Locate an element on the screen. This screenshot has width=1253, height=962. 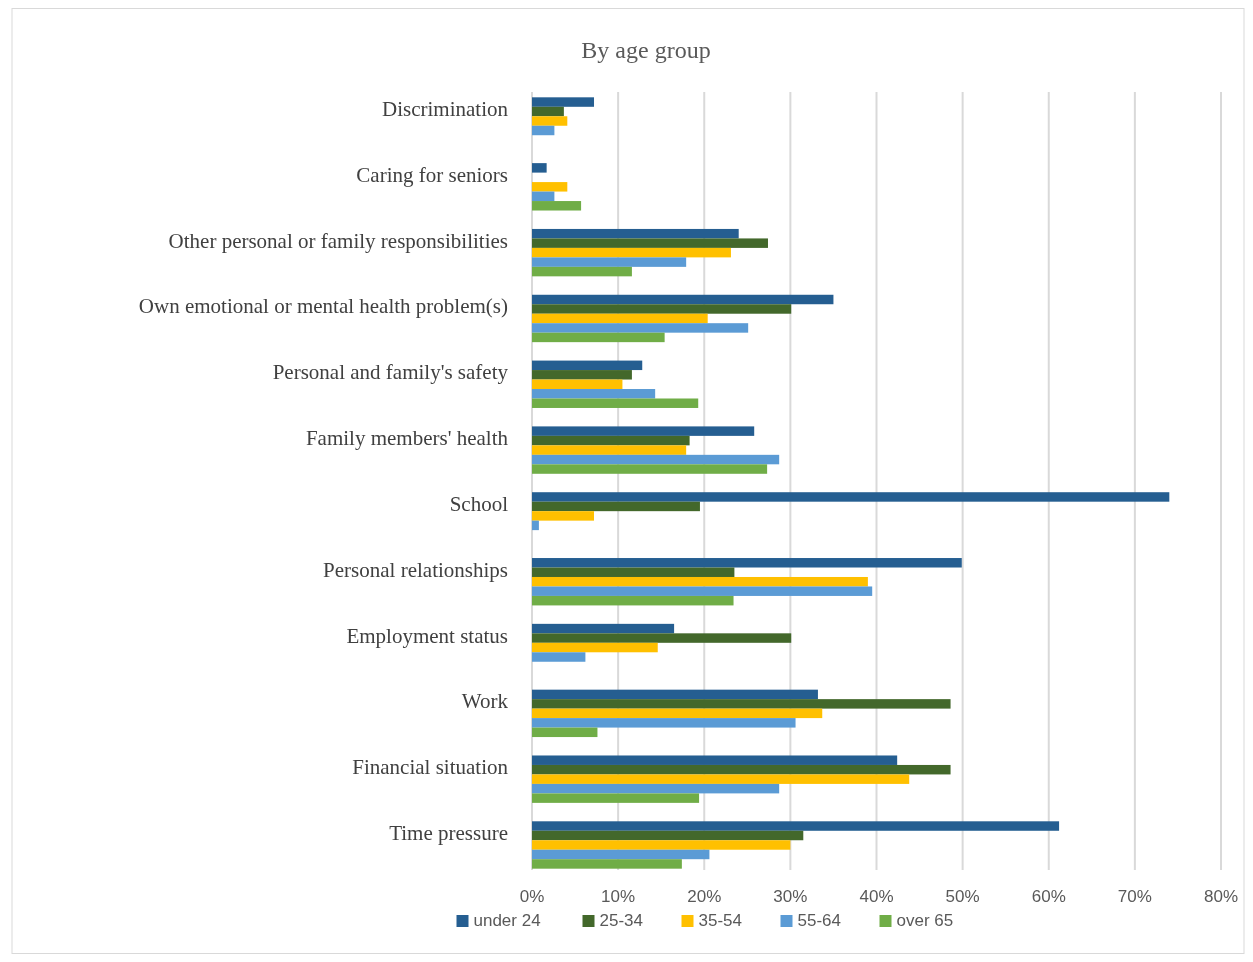
y-tick-label: Personal and family's safety is located at coordinates (390, 372).